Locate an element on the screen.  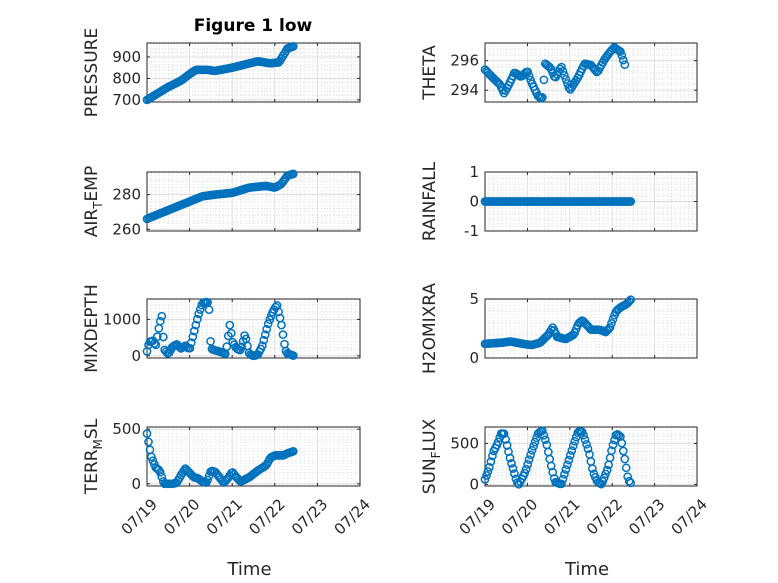
y-axis-label-2: AIRTEMP is located at coordinates (93, 201).